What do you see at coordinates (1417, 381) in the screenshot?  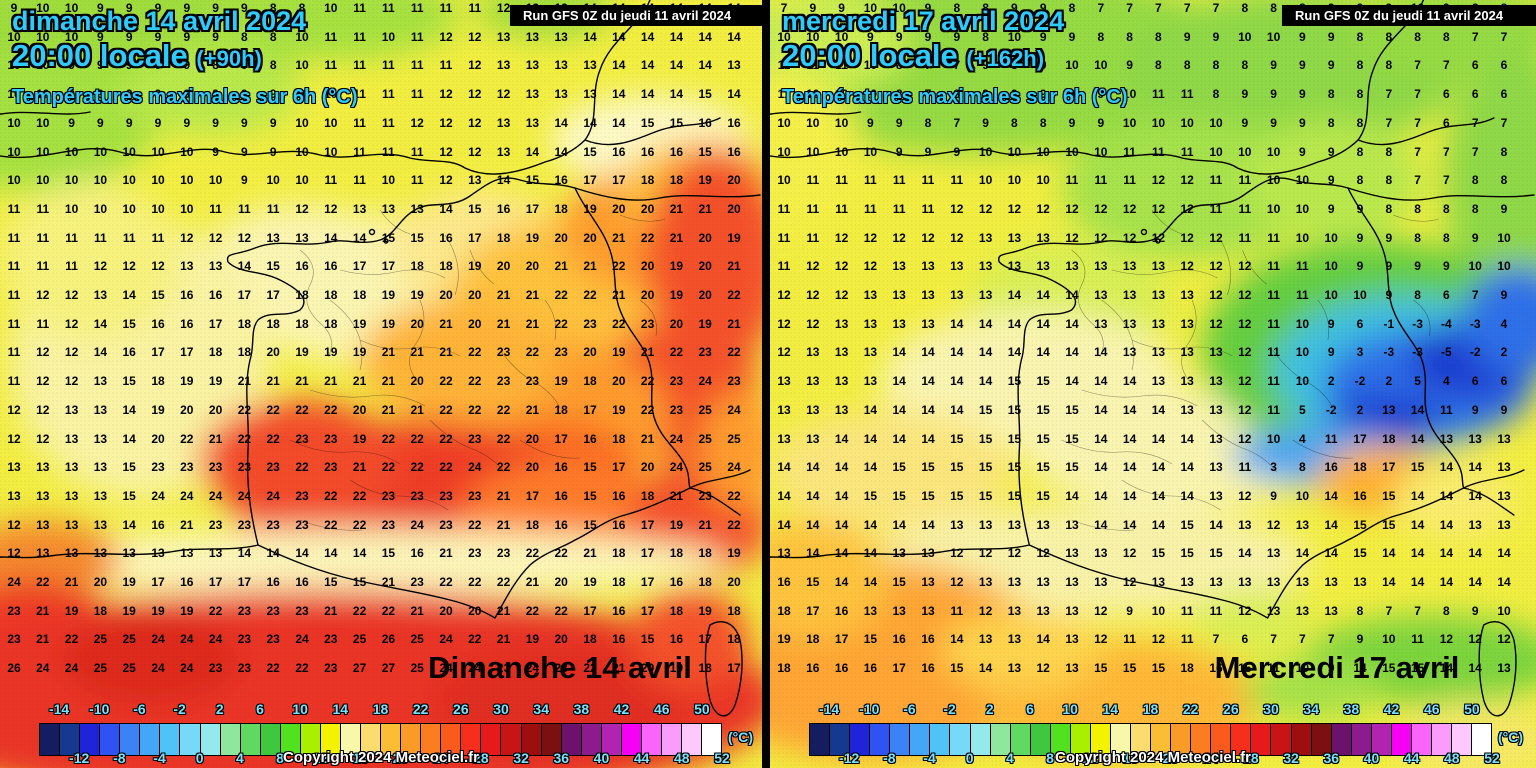 I see `temp-value: 5` at bounding box center [1417, 381].